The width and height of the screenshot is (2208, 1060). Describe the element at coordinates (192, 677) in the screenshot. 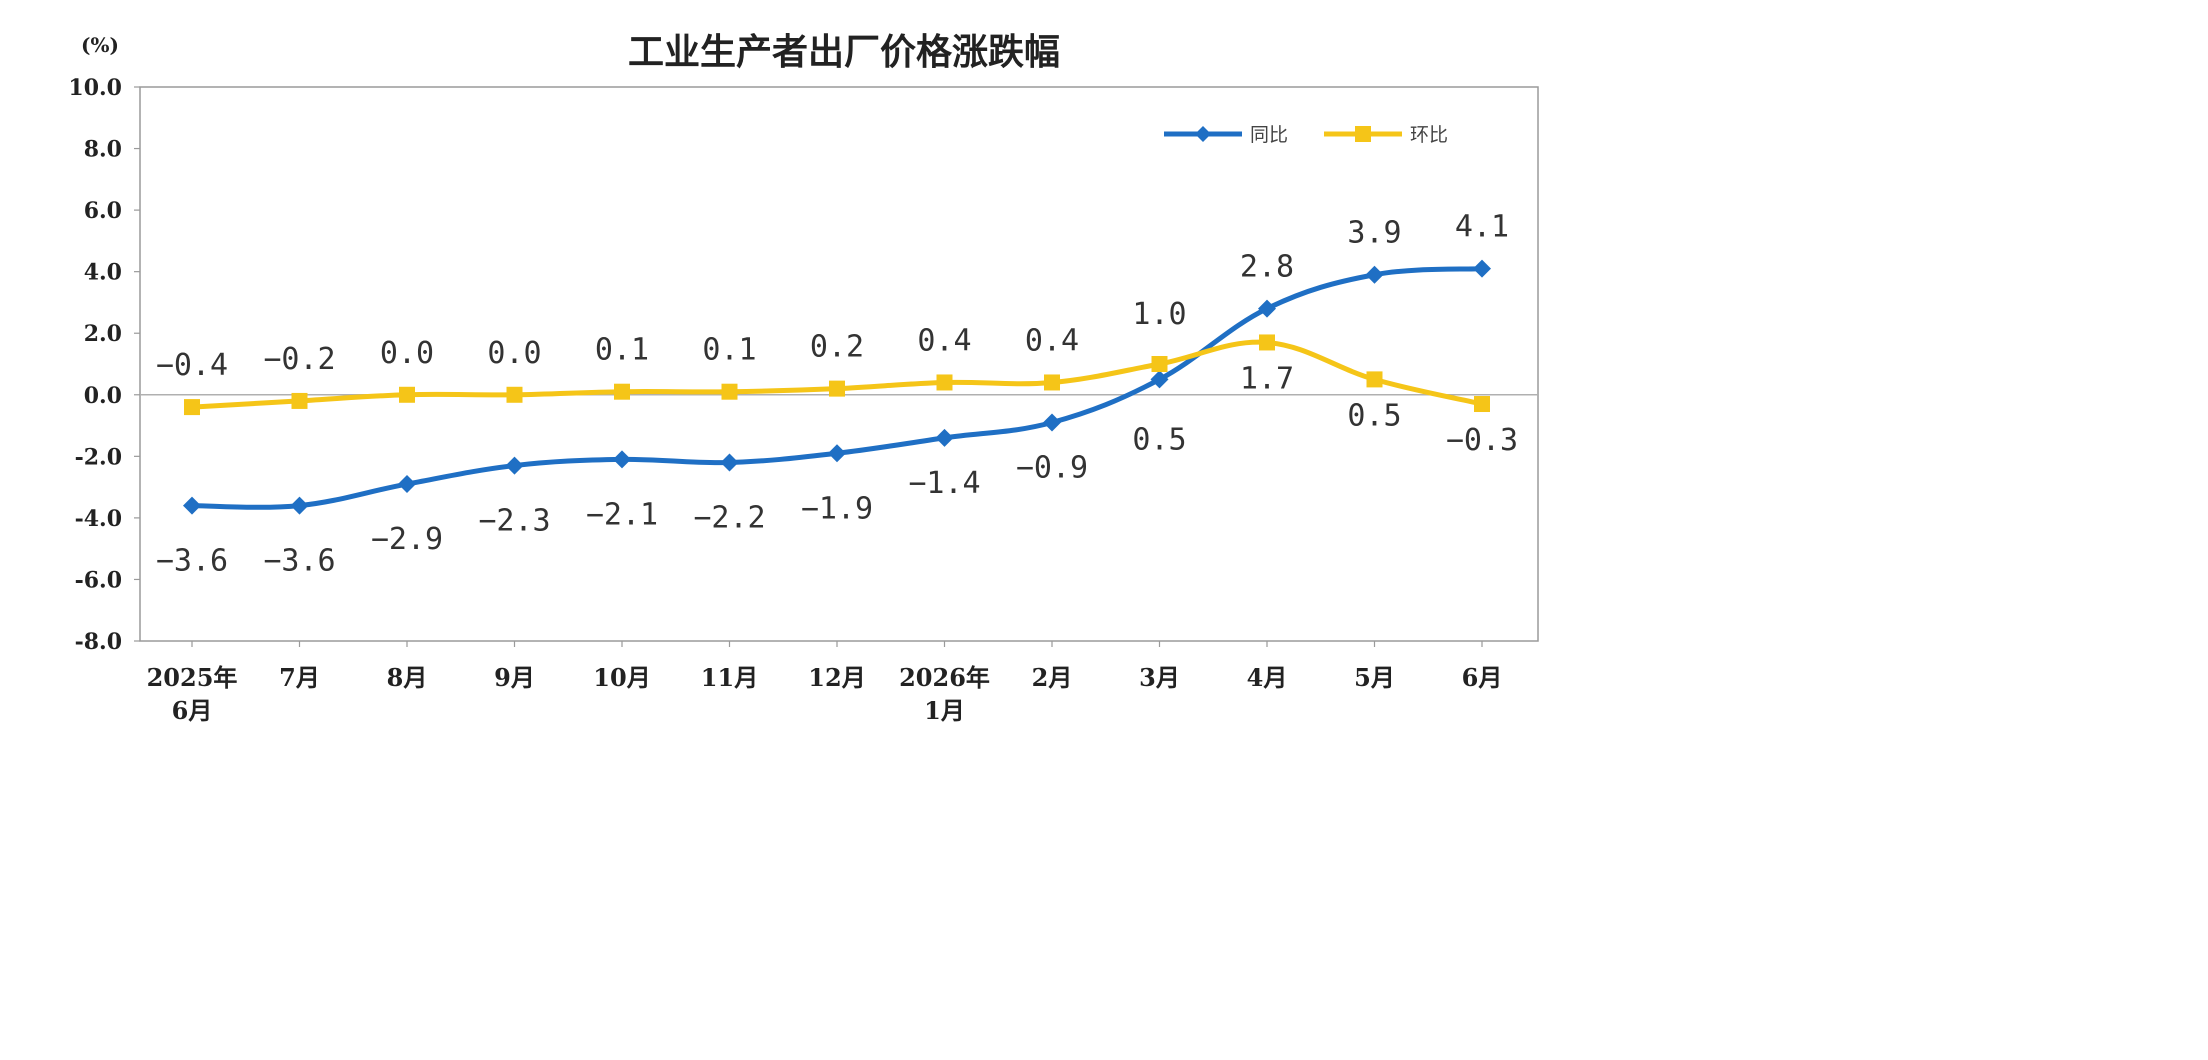

I see `x-tick-label: 2025年` at that location.